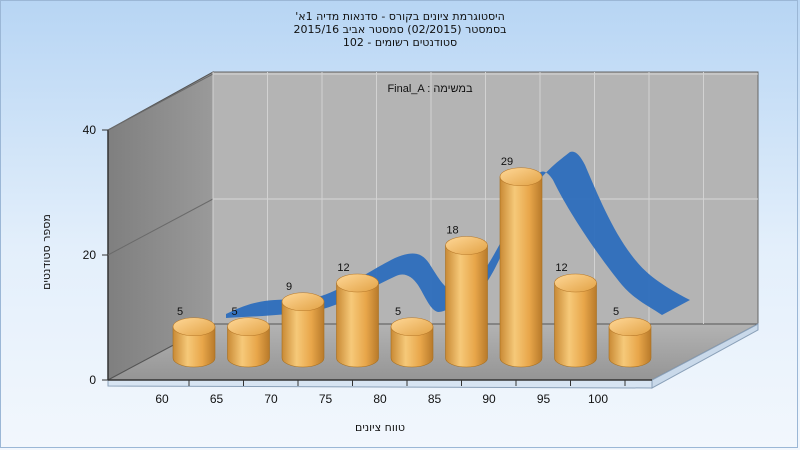 This screenshot has height=450, width=800. What do you see at coordinates (326, 399) in the screenshot?
I see `x-tick-label: 75` at bounding box center [326, 399].